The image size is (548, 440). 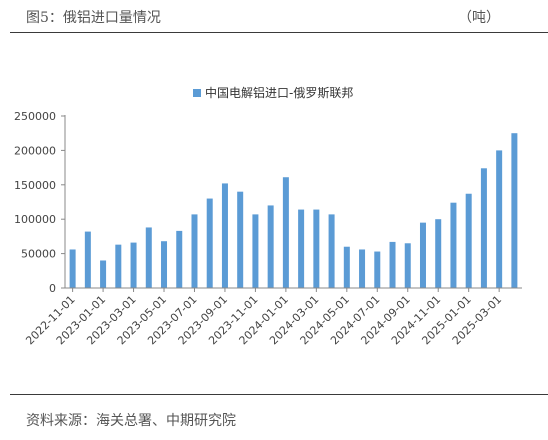 I want to click on y-tick-label: 100000, so click(x=35, y=219).